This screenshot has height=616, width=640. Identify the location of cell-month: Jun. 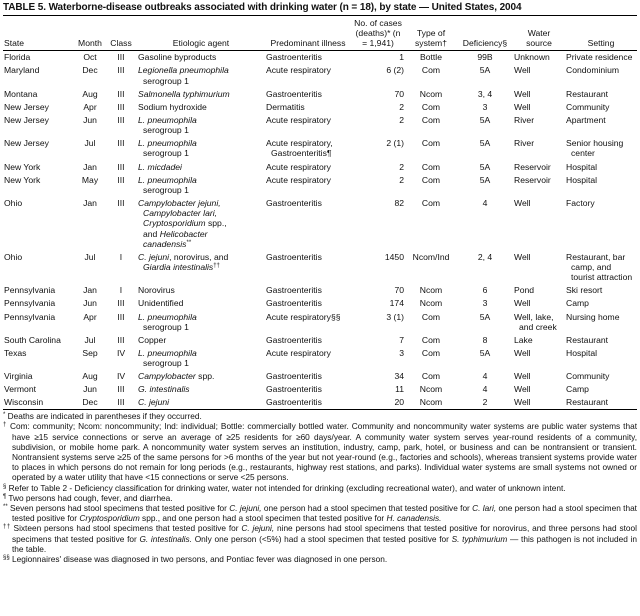
(90, 389).